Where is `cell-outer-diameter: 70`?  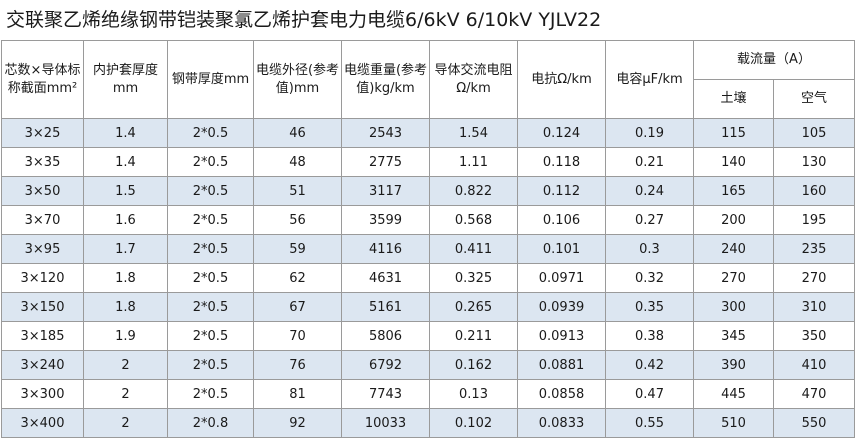
cell-outer-diameter: 70 is located at coordinates (297, 336).